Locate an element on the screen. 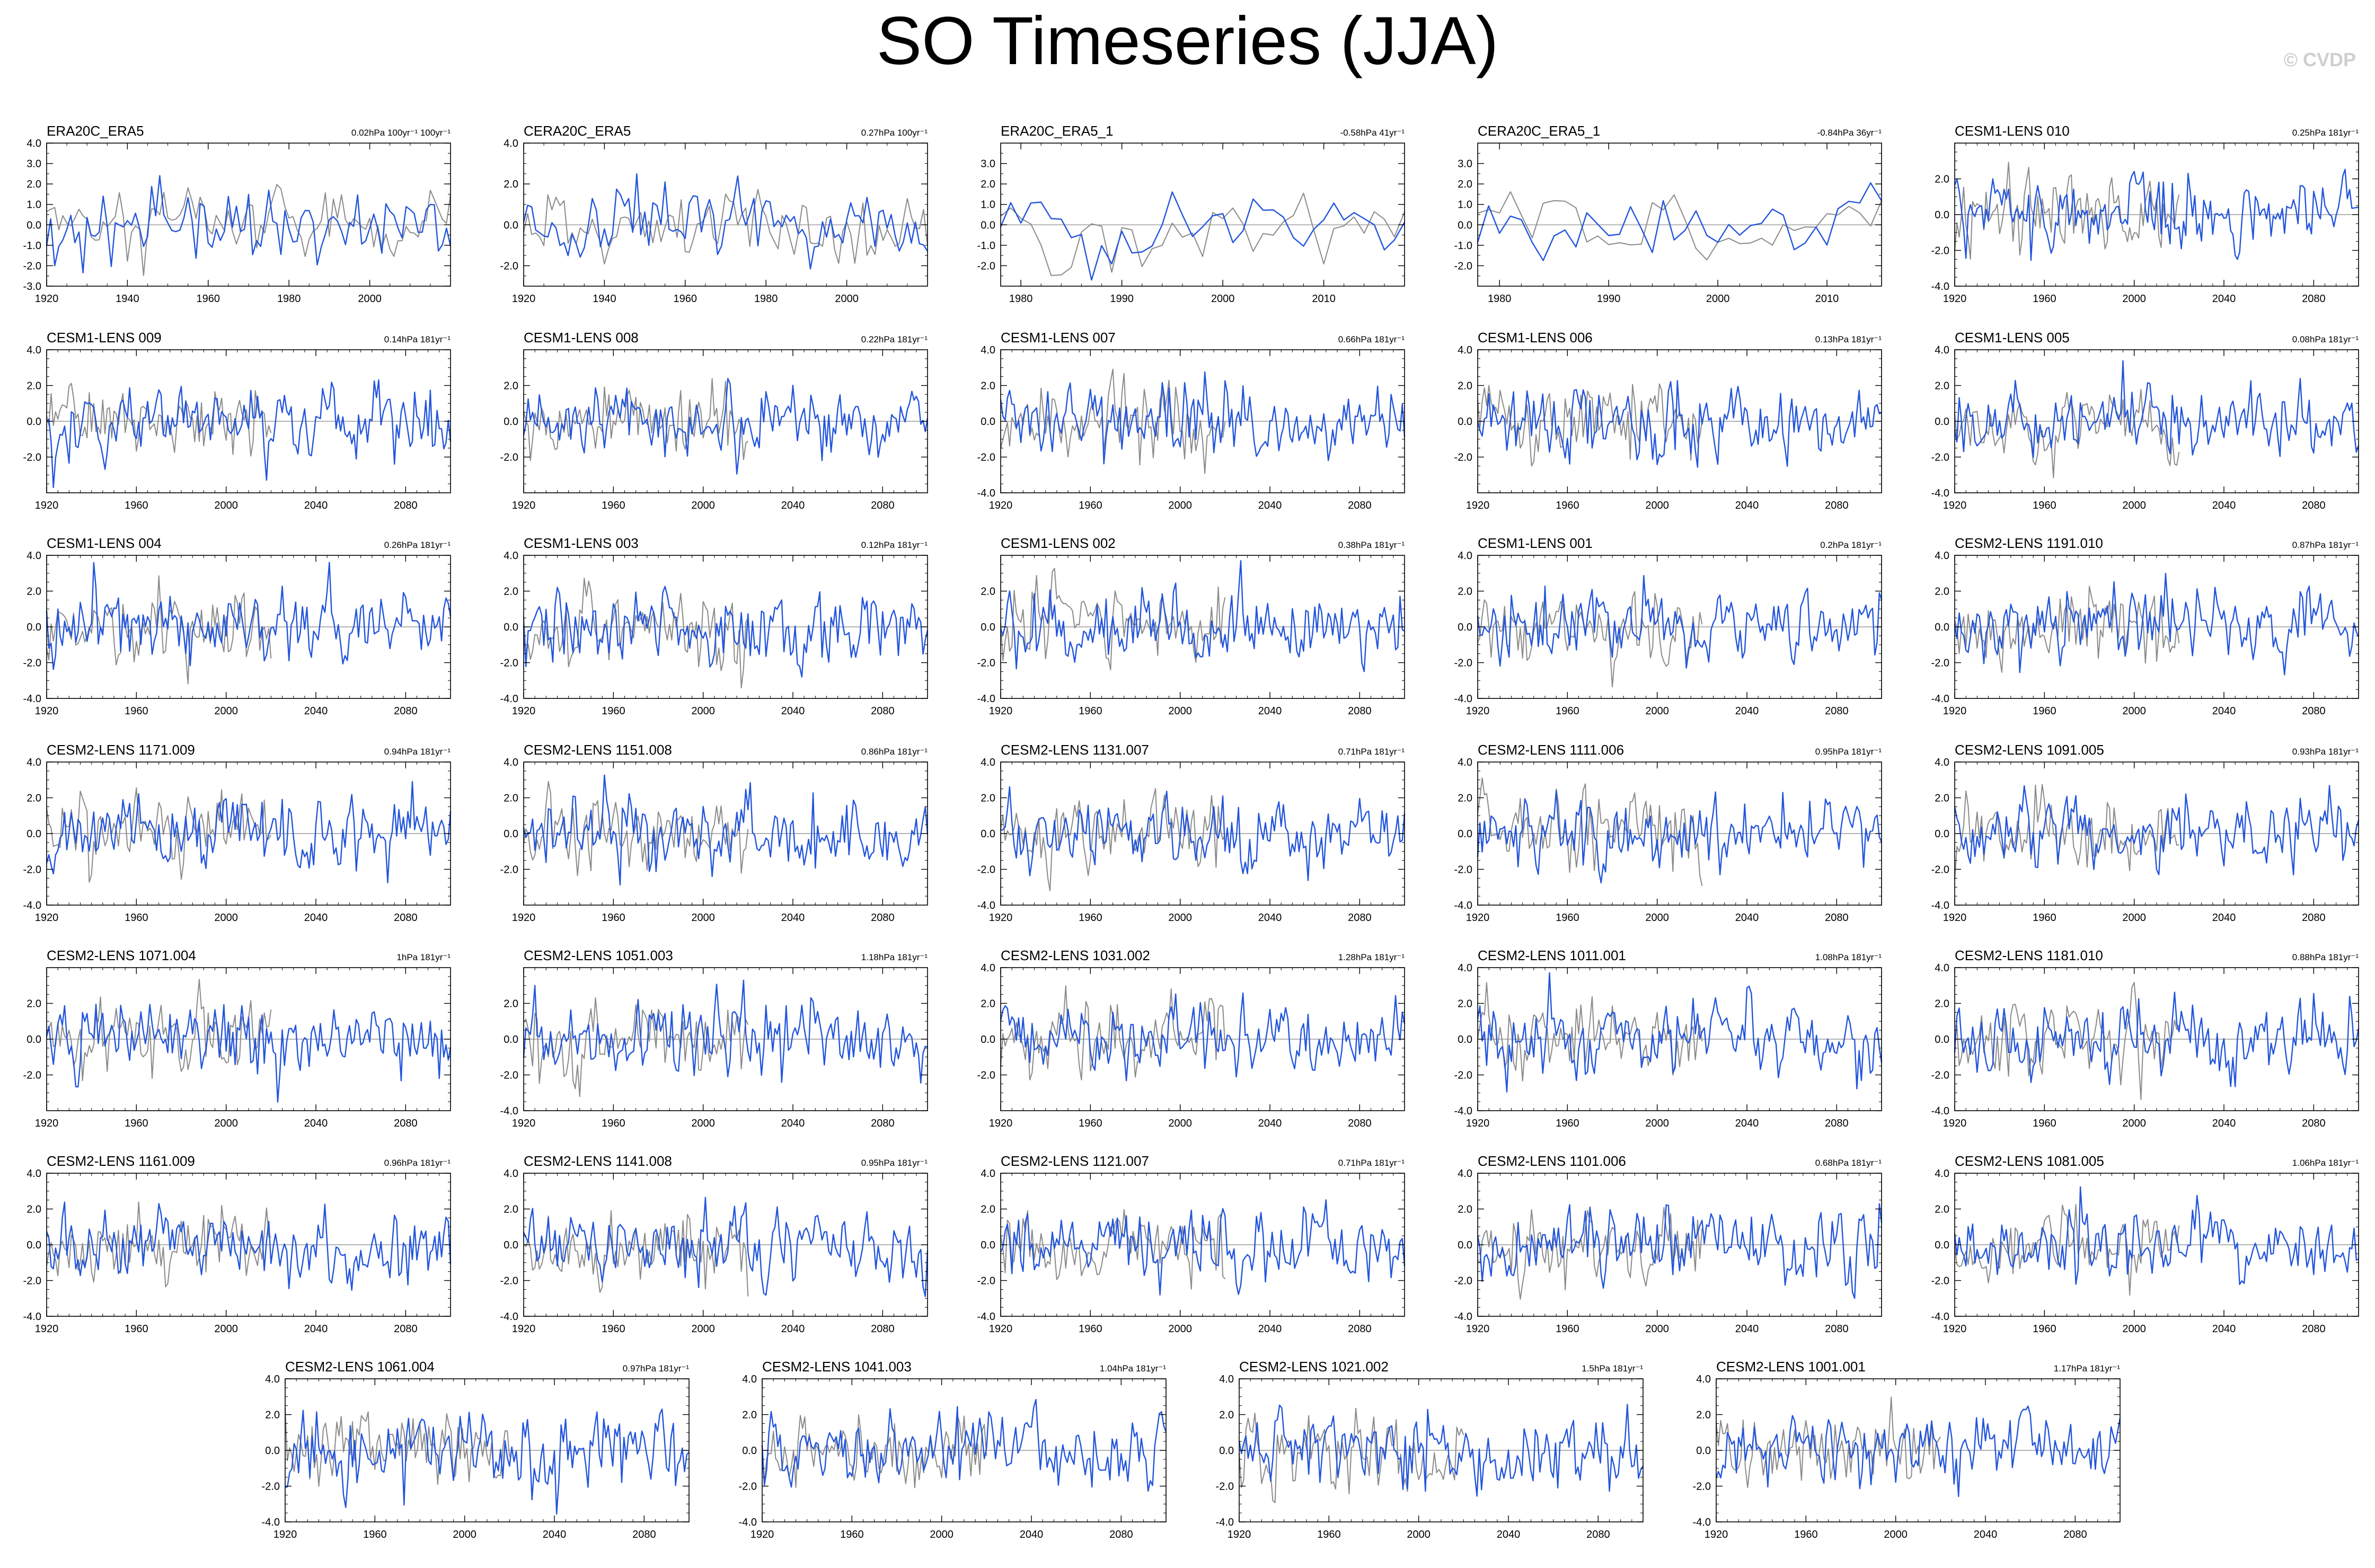 This screenshot has width=2375, height=1568. trend-stat: 1.04hPa 181yr⁻¹ is located at coordinates (1134, 1368).